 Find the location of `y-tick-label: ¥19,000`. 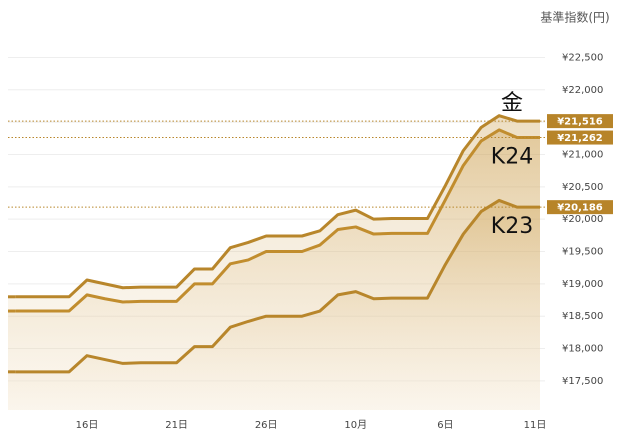

y-tick-label: ¥19,000 is located at coordinates (582, 284).